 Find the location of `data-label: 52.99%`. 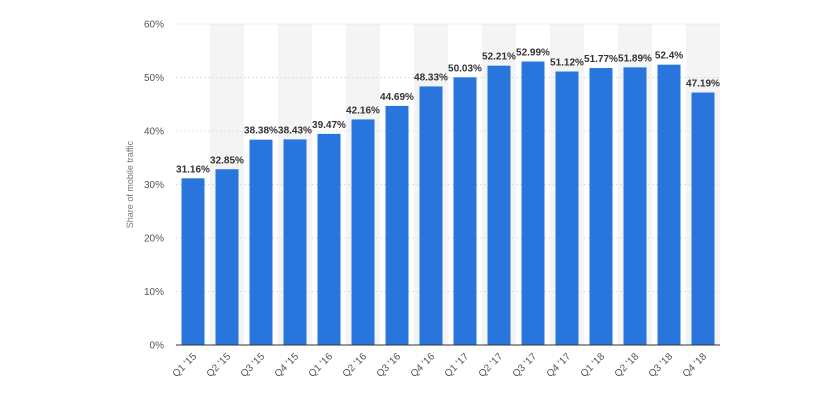

data-label: 52.99% is located at coordinates (533, 53).